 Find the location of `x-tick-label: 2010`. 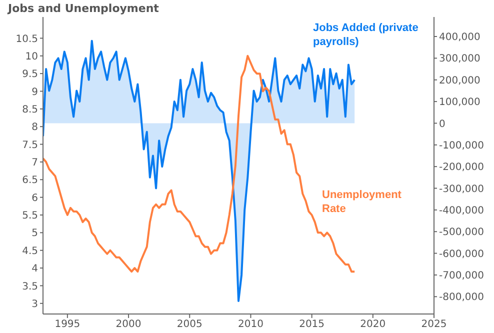

x-tick-label: 2010 is located at coordinates (251, 324).